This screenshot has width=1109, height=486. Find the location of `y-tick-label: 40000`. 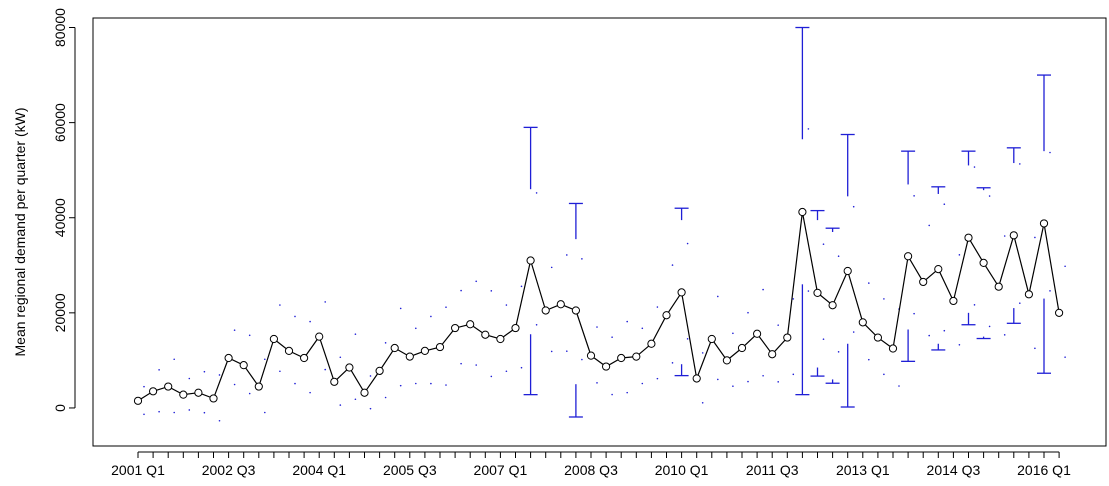

y-tick-label: 40000 is located at coordinates (60, 217).